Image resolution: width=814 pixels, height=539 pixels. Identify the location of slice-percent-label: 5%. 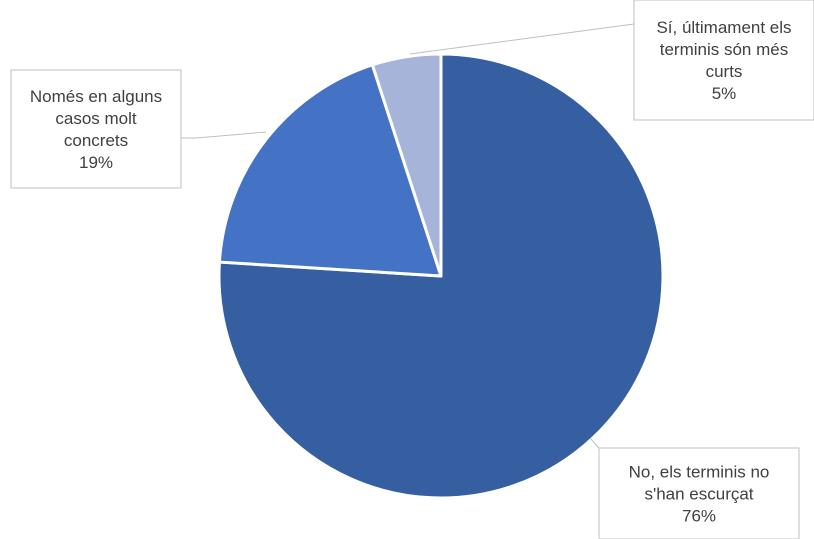
(724, 93).